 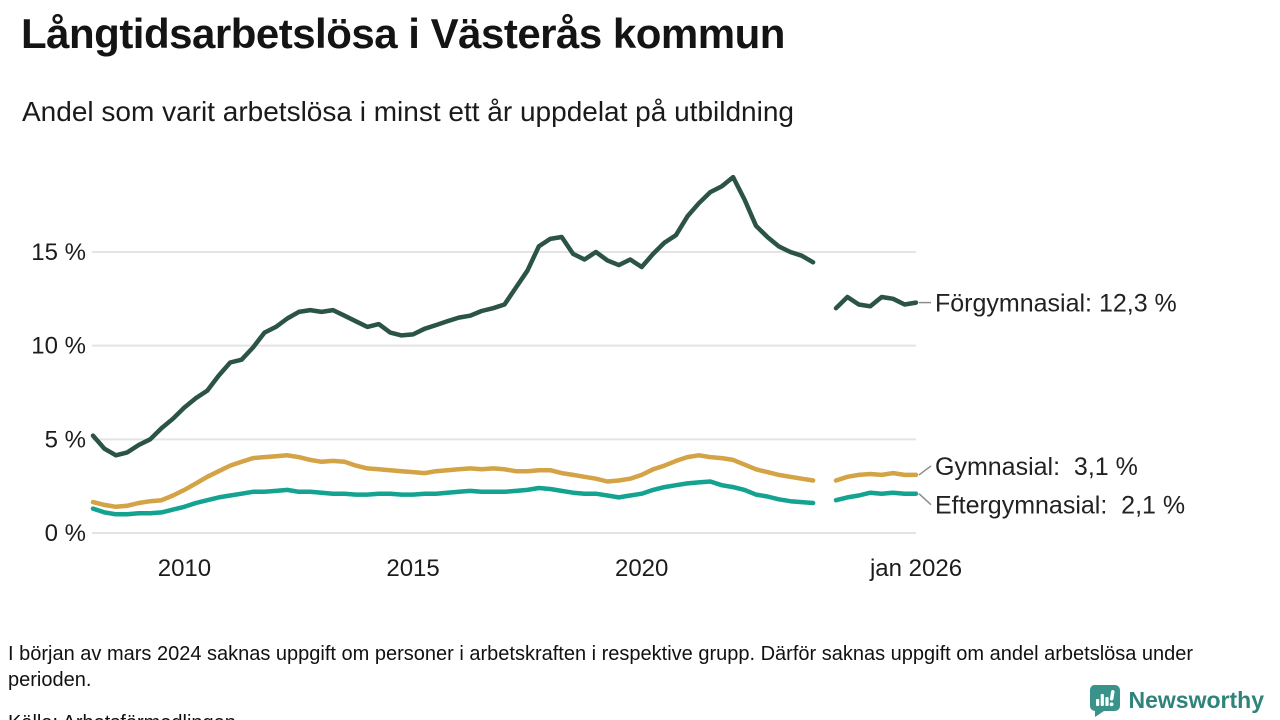 I want to click on logo-bubble-shape, so click(x=1104, y=700).